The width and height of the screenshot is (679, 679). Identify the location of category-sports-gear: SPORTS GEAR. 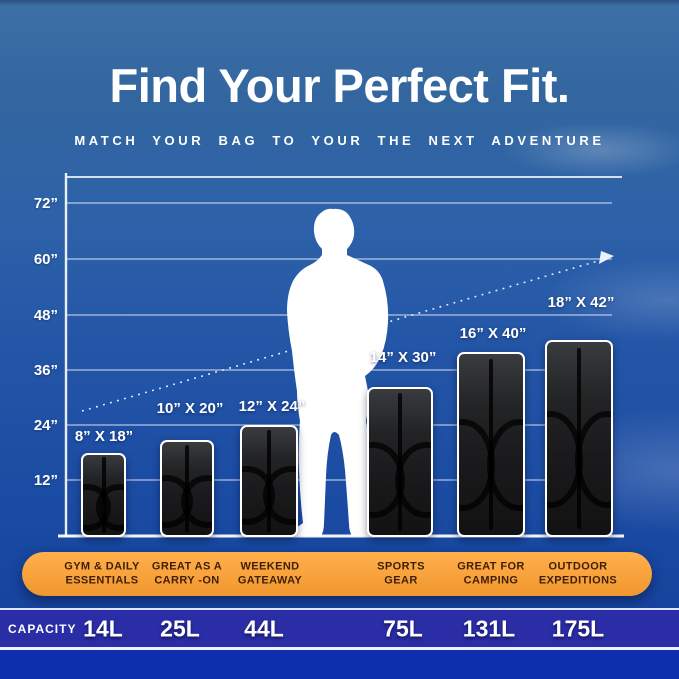
(401, 573).